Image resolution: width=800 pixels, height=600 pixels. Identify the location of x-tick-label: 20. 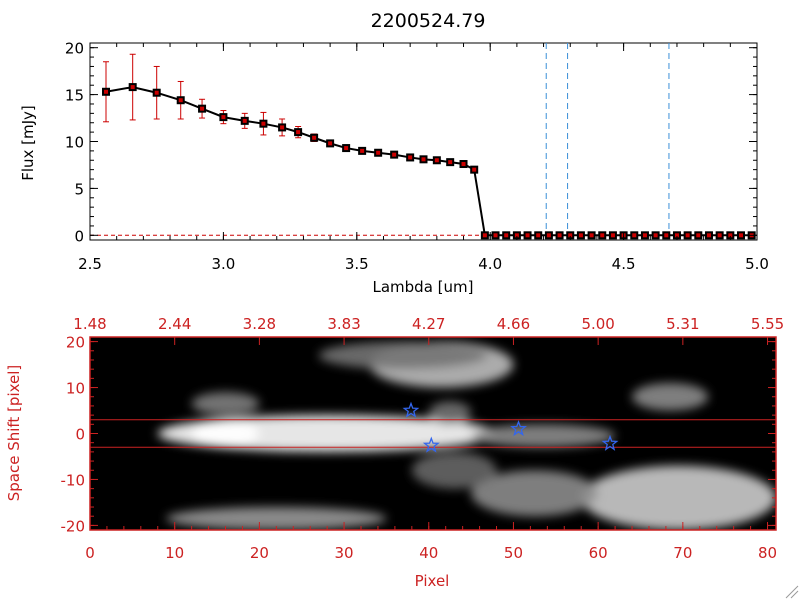
(259, 553).